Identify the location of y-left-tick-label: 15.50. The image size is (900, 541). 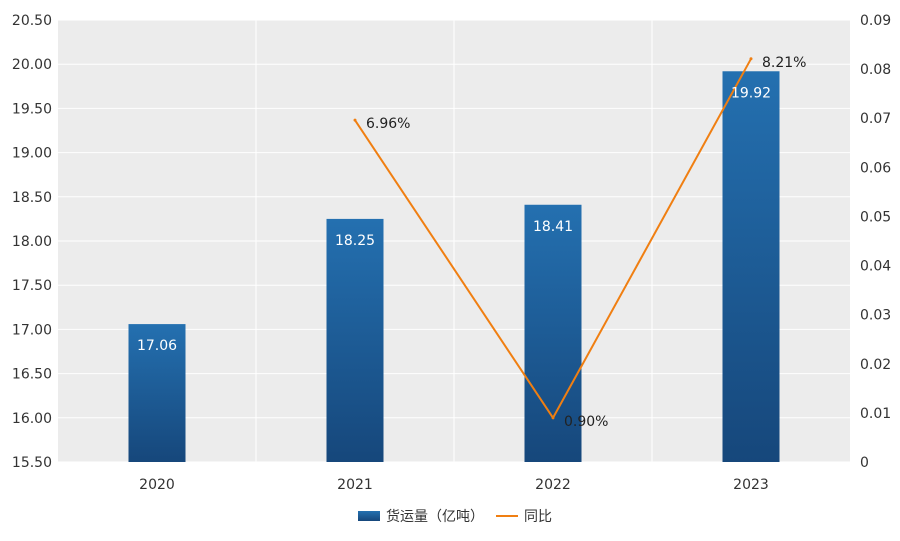
(32, 463).